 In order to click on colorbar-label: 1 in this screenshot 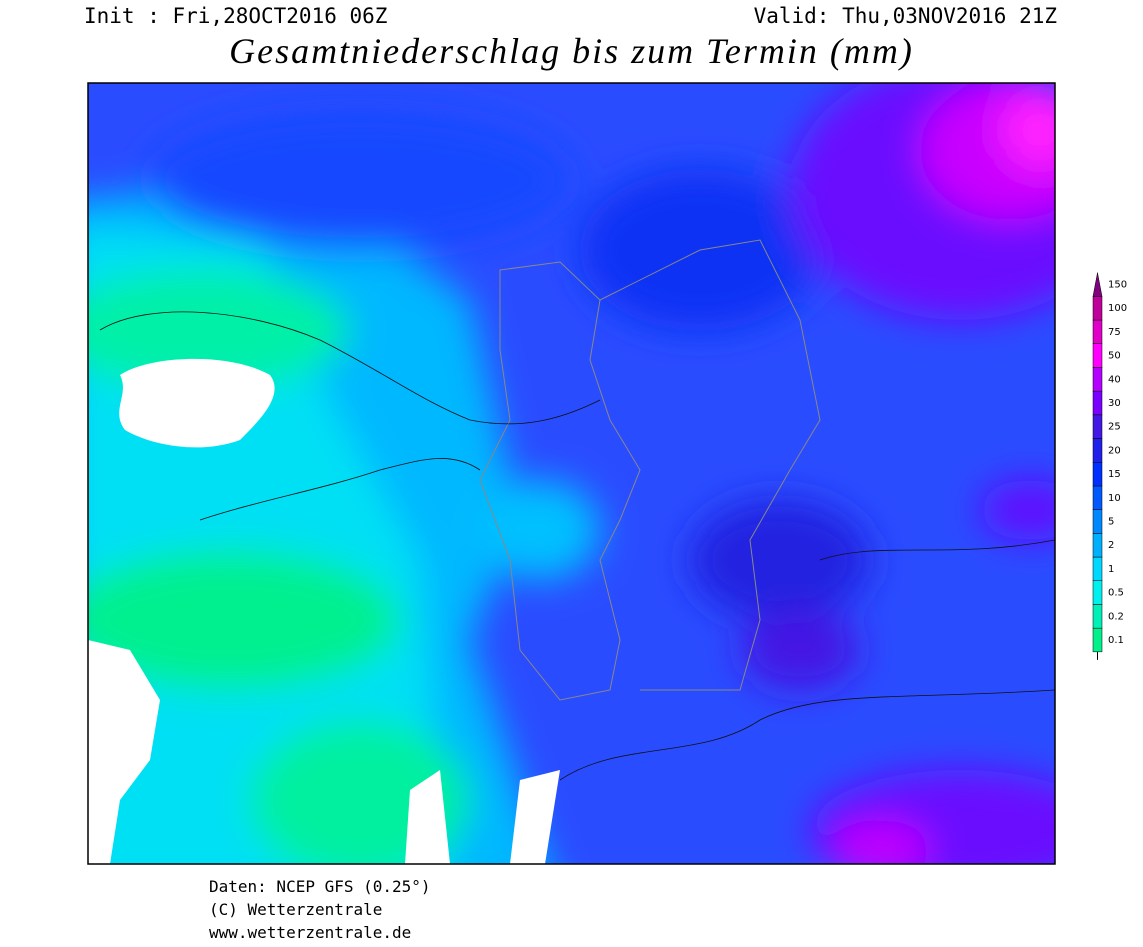, I will do `click(1111, 569)`.